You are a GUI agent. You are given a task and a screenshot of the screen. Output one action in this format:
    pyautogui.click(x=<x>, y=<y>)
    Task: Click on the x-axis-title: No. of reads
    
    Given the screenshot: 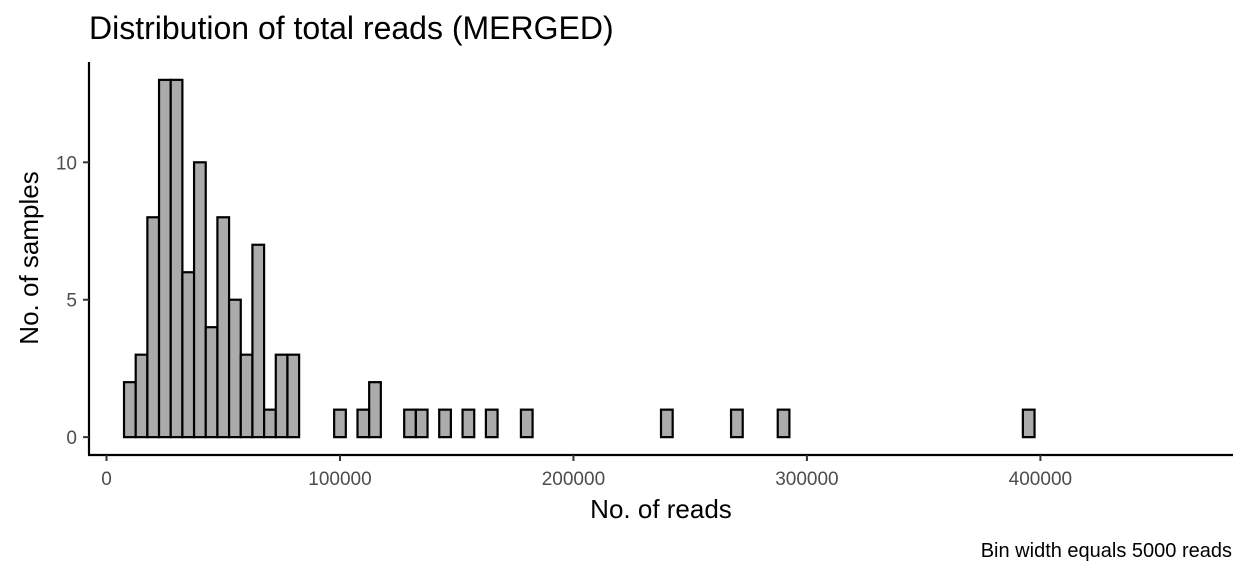 What is the action you would take?
    pyautogui.click(x=661, y=509)
    